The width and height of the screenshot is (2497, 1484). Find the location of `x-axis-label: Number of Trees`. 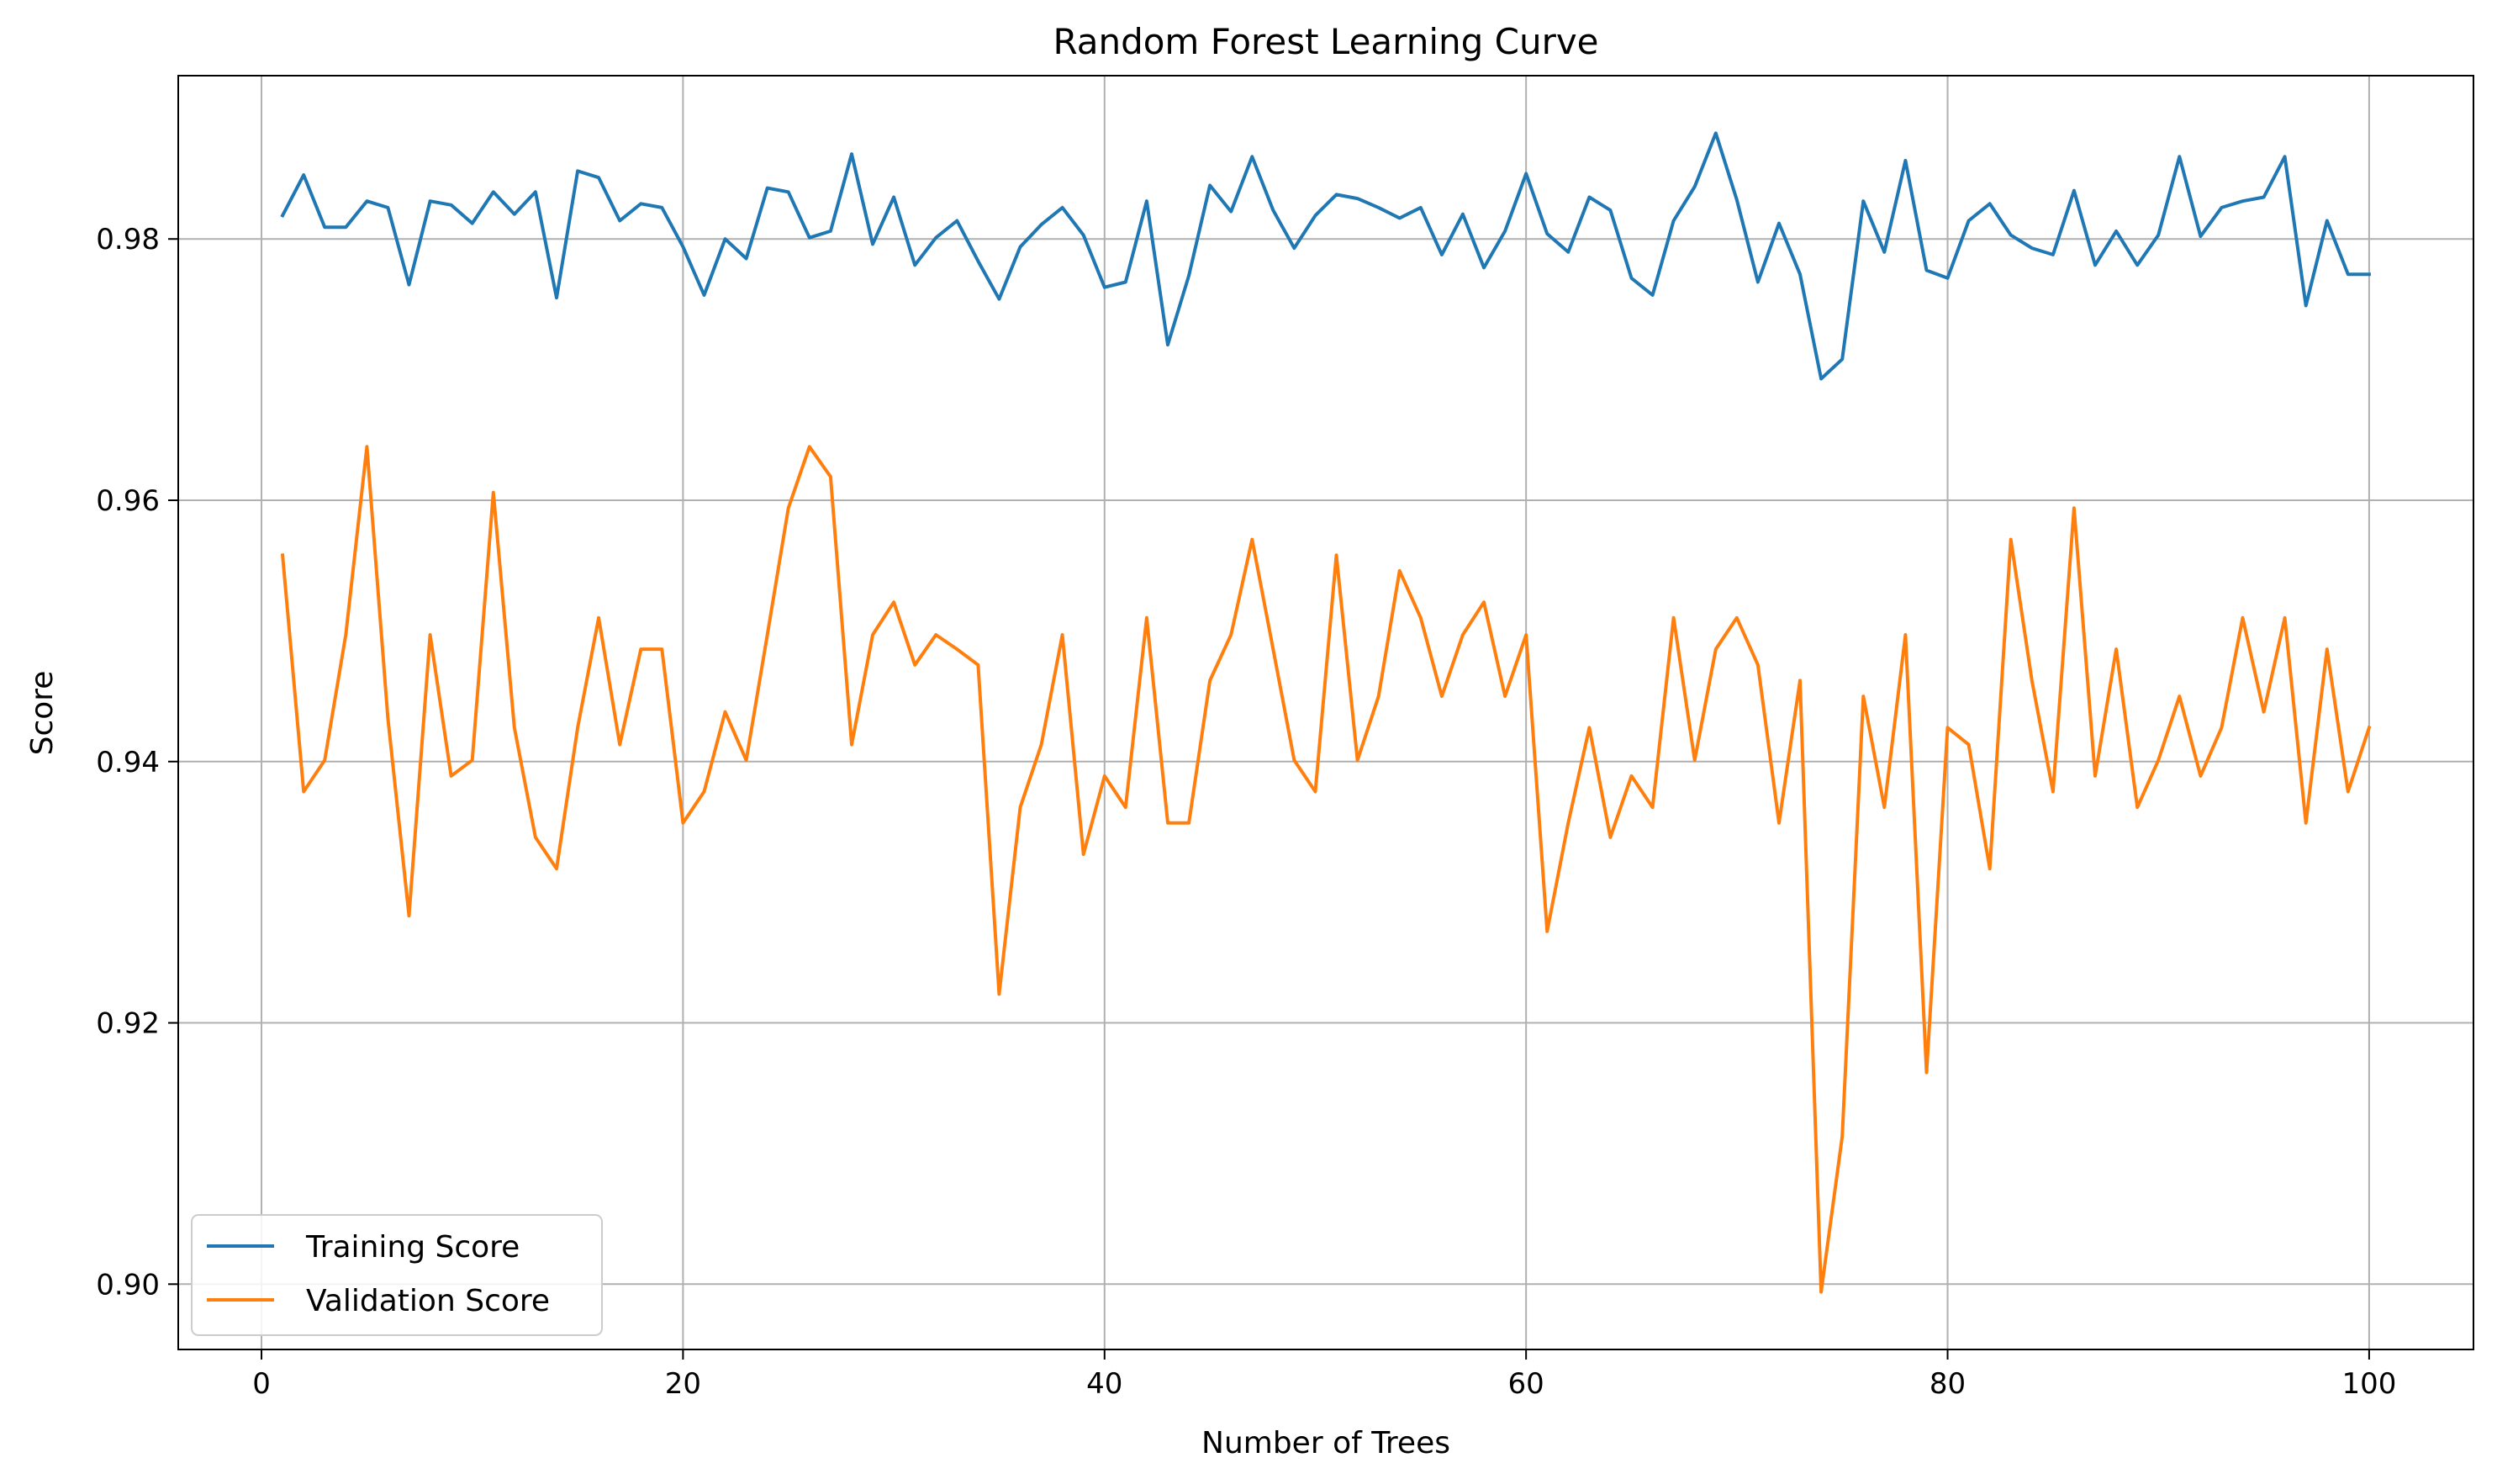

x-axis-label: Number of Trees is located at coordinates (1325, 1443).